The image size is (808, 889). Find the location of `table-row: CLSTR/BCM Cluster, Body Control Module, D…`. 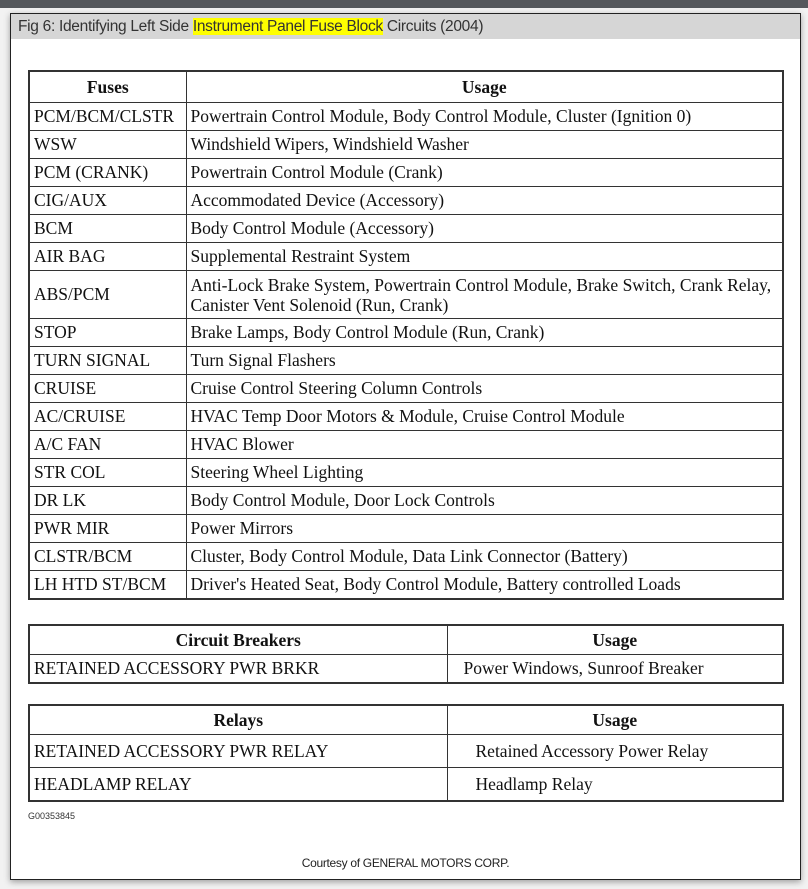

table-row: CLSTR/BCM Cluster, Body Control Module, D… is located at coordinates (406, 556).